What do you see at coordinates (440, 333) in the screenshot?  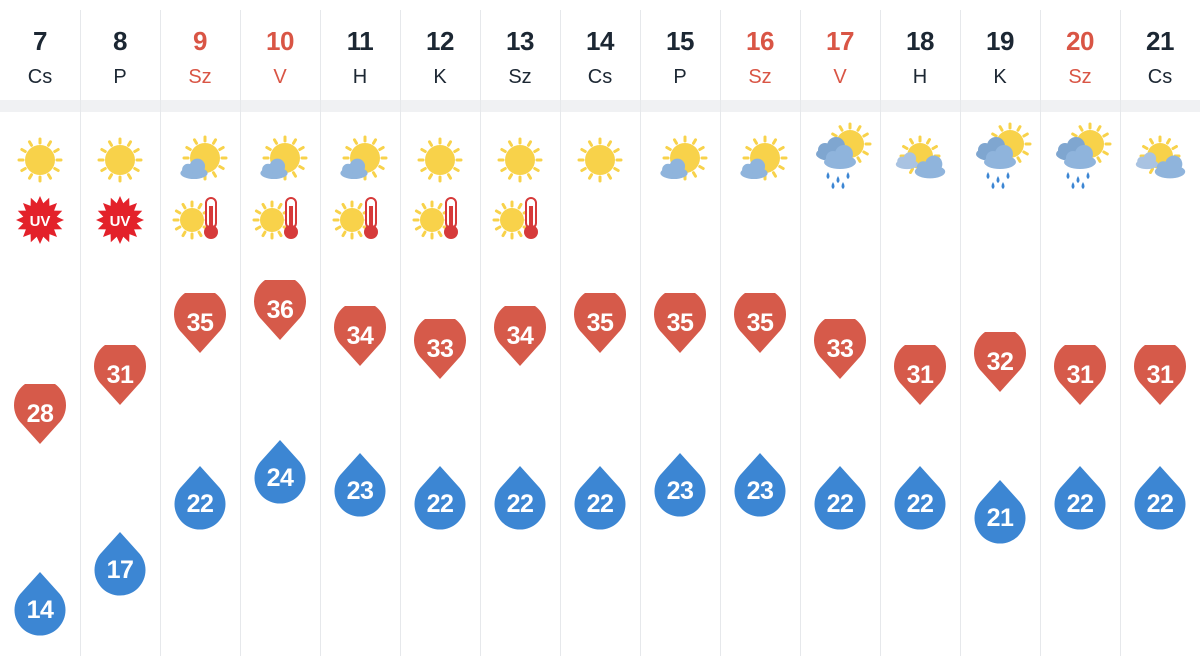 I see `day-column: 12 K 33 22` at bounding box center [440, 333].